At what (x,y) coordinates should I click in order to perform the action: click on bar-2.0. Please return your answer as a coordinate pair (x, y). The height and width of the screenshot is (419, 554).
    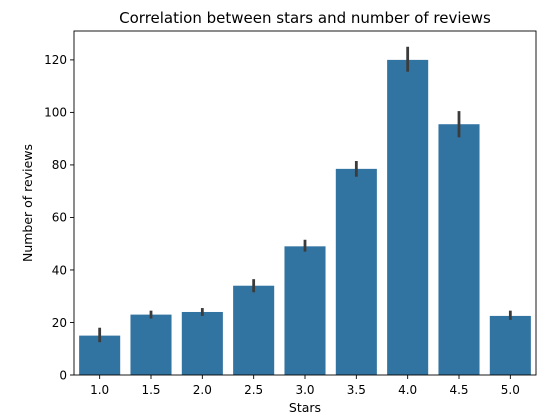
    Looking at the image, I should click on (202, 343).